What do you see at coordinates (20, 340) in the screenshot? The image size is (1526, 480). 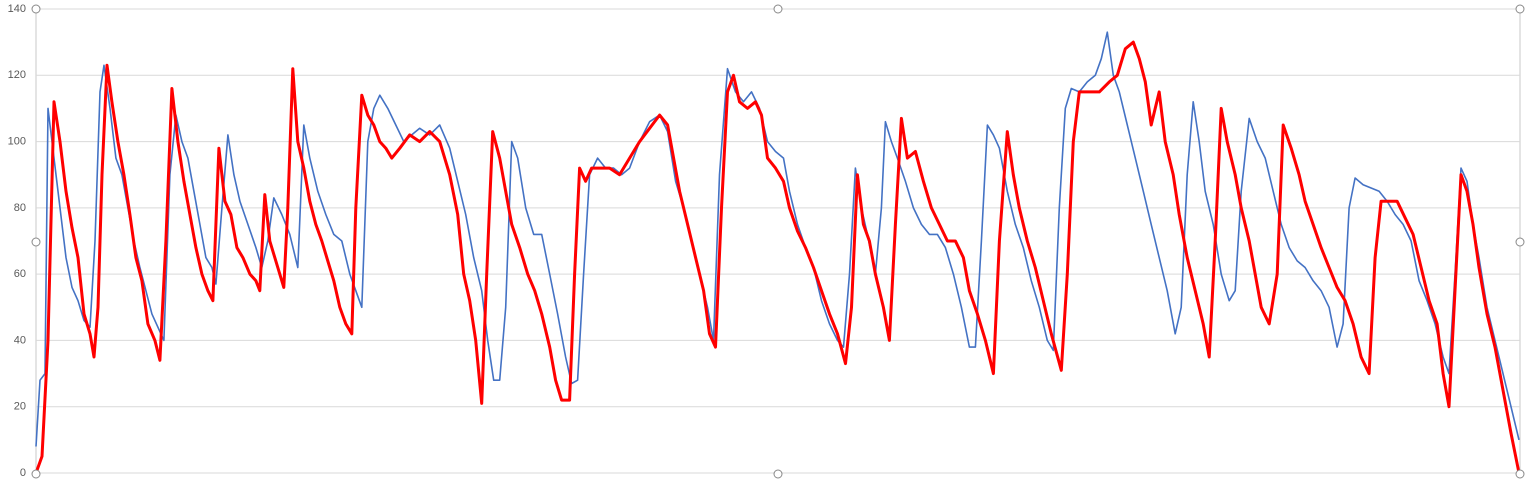 I see `y-tick-label: 40` at bounding box center [20, 340].